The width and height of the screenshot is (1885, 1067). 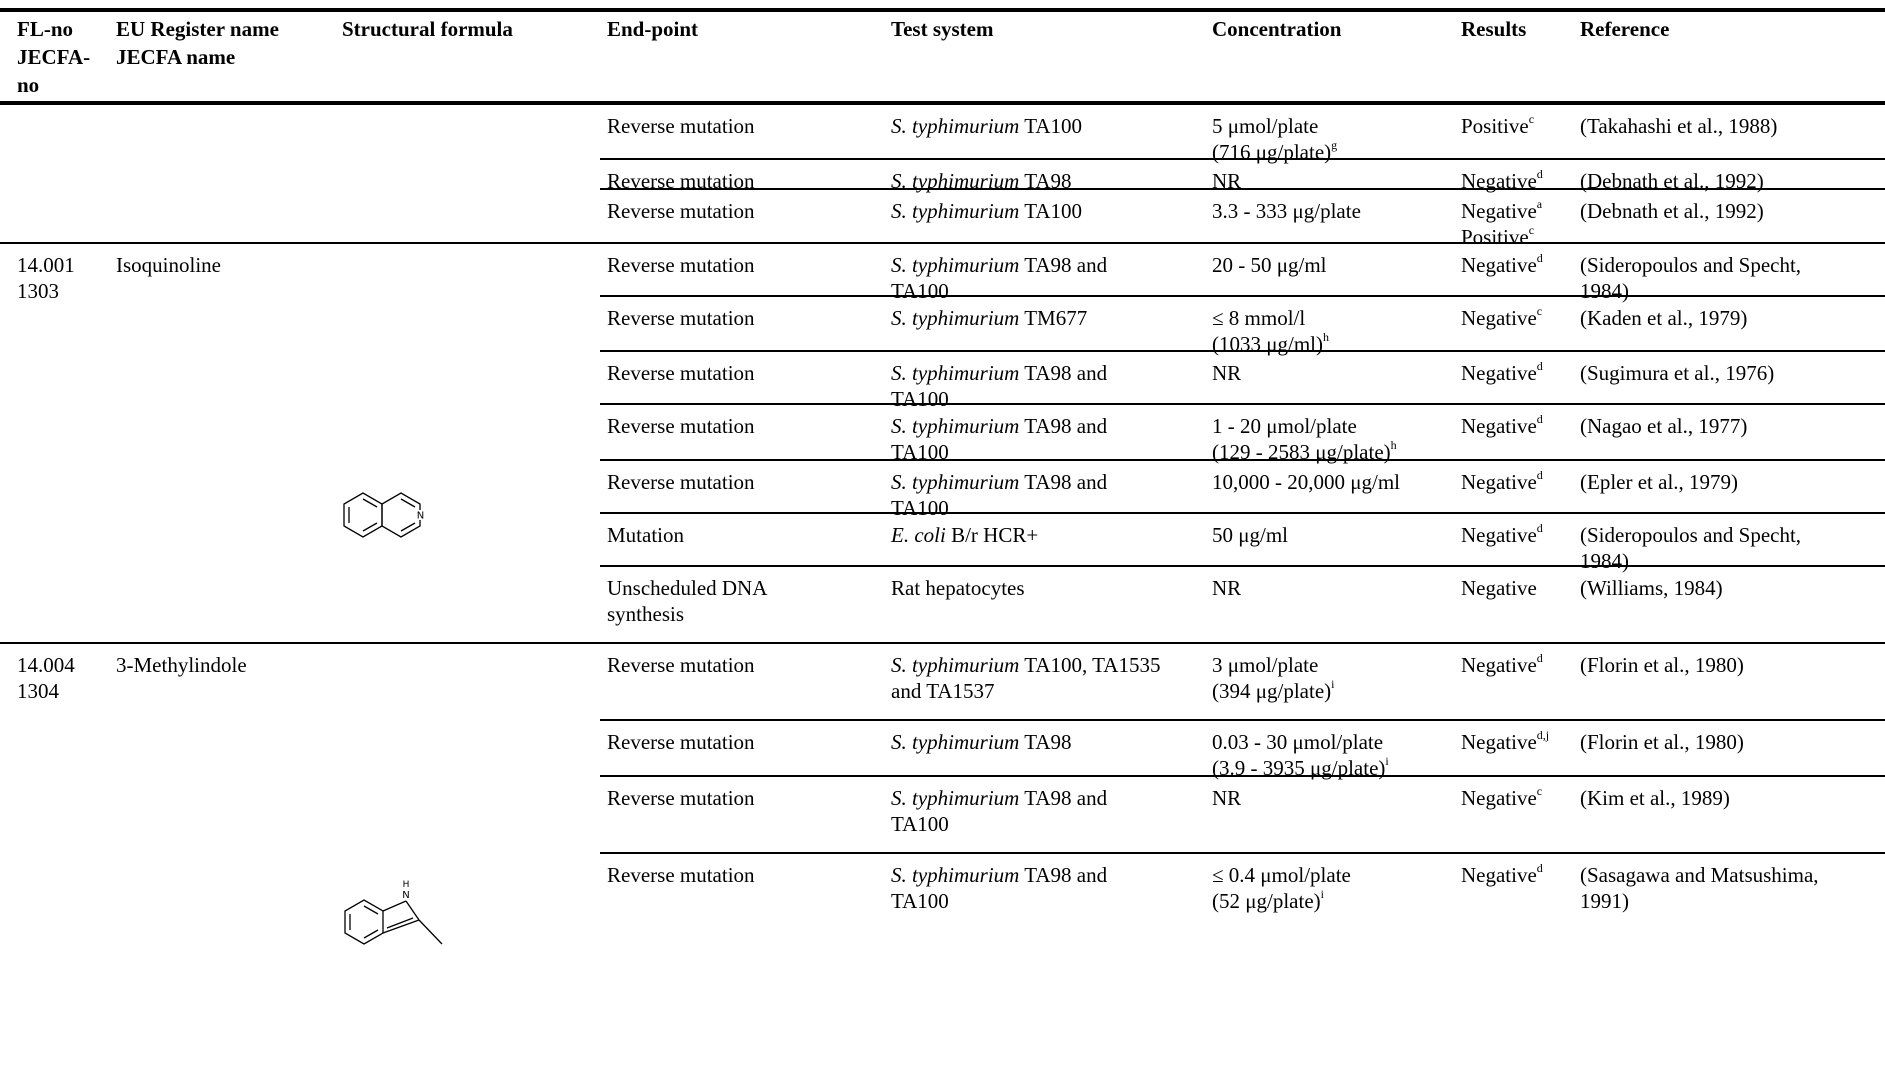 What do you see at coordinates (1268, 900) in the screenshot?
I see `concentration-converted: (52 μg/plate)i` at bounding box center [1268, 900].